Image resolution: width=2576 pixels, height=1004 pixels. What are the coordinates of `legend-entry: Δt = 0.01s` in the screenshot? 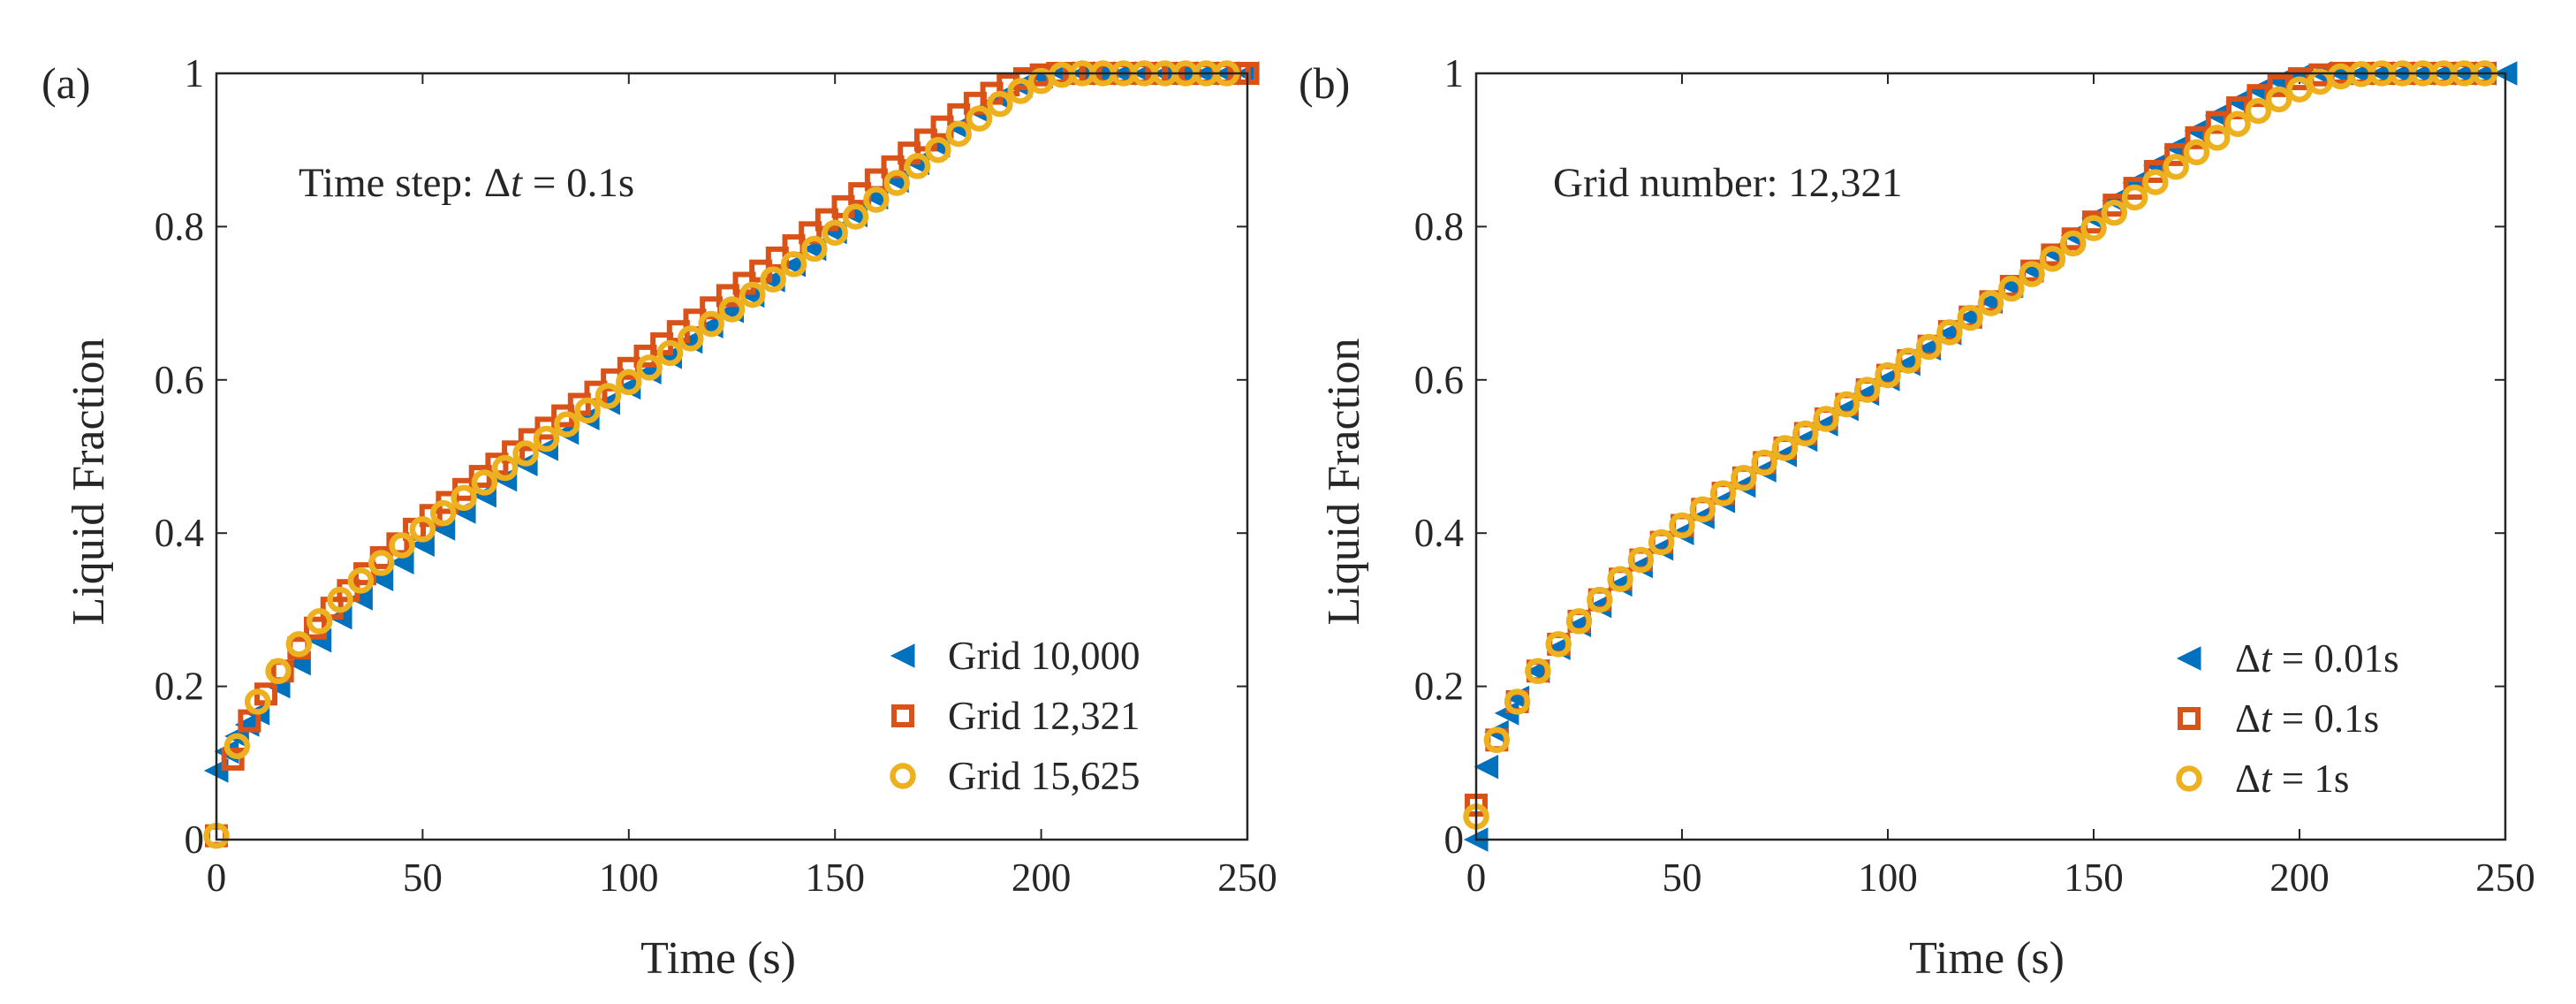 It's located at (2287, 659).